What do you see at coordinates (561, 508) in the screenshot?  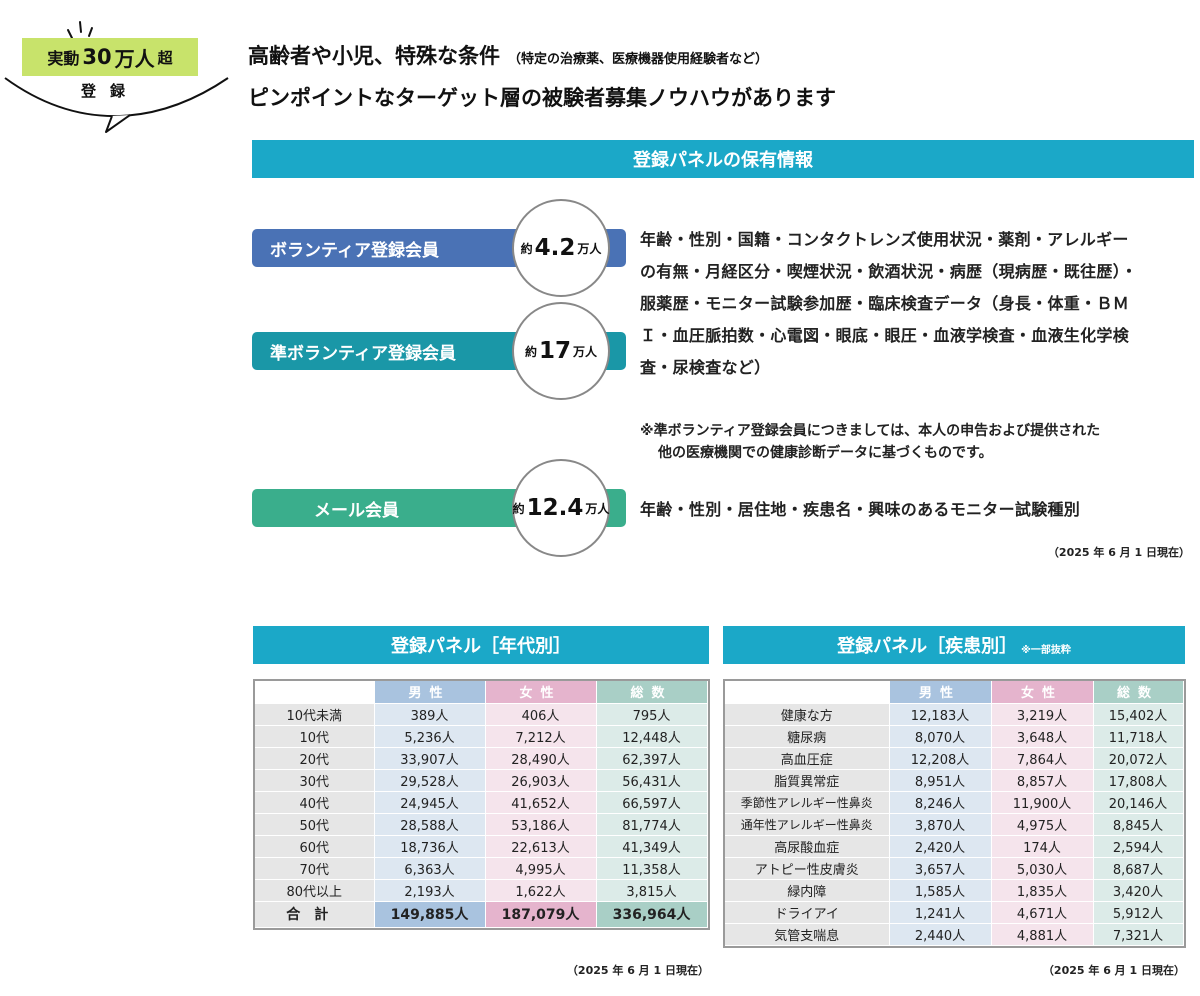 I see `member-count-circle-mail: 約 12.4 万人` at bounding box center [561, 508].